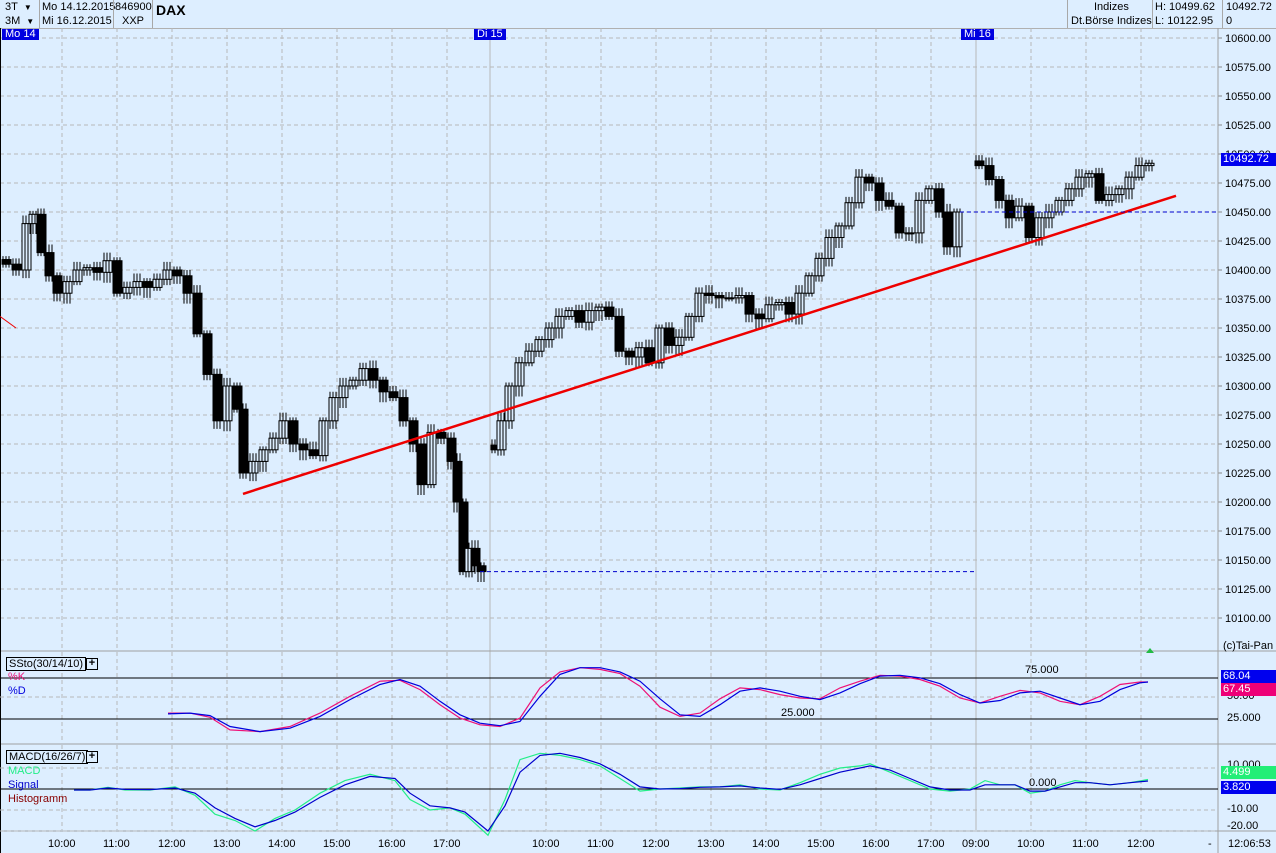 This screenshot has height=853, width=1276. What do you see at coordinates (1229, 21) in the screenshot?
I see `volume: 0` at bounding box center [1229, 21].